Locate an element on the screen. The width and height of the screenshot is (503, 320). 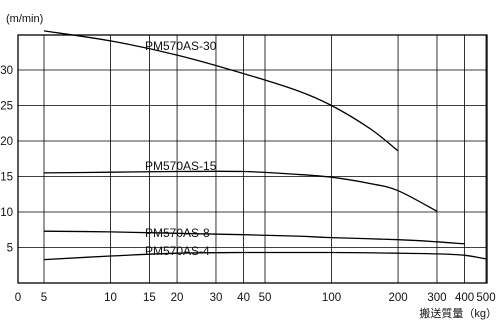
series-labels: PM570AS-30 PM570AS-15 PM570AS-8 PM570AS-4 is located at coordinates (181, 148).